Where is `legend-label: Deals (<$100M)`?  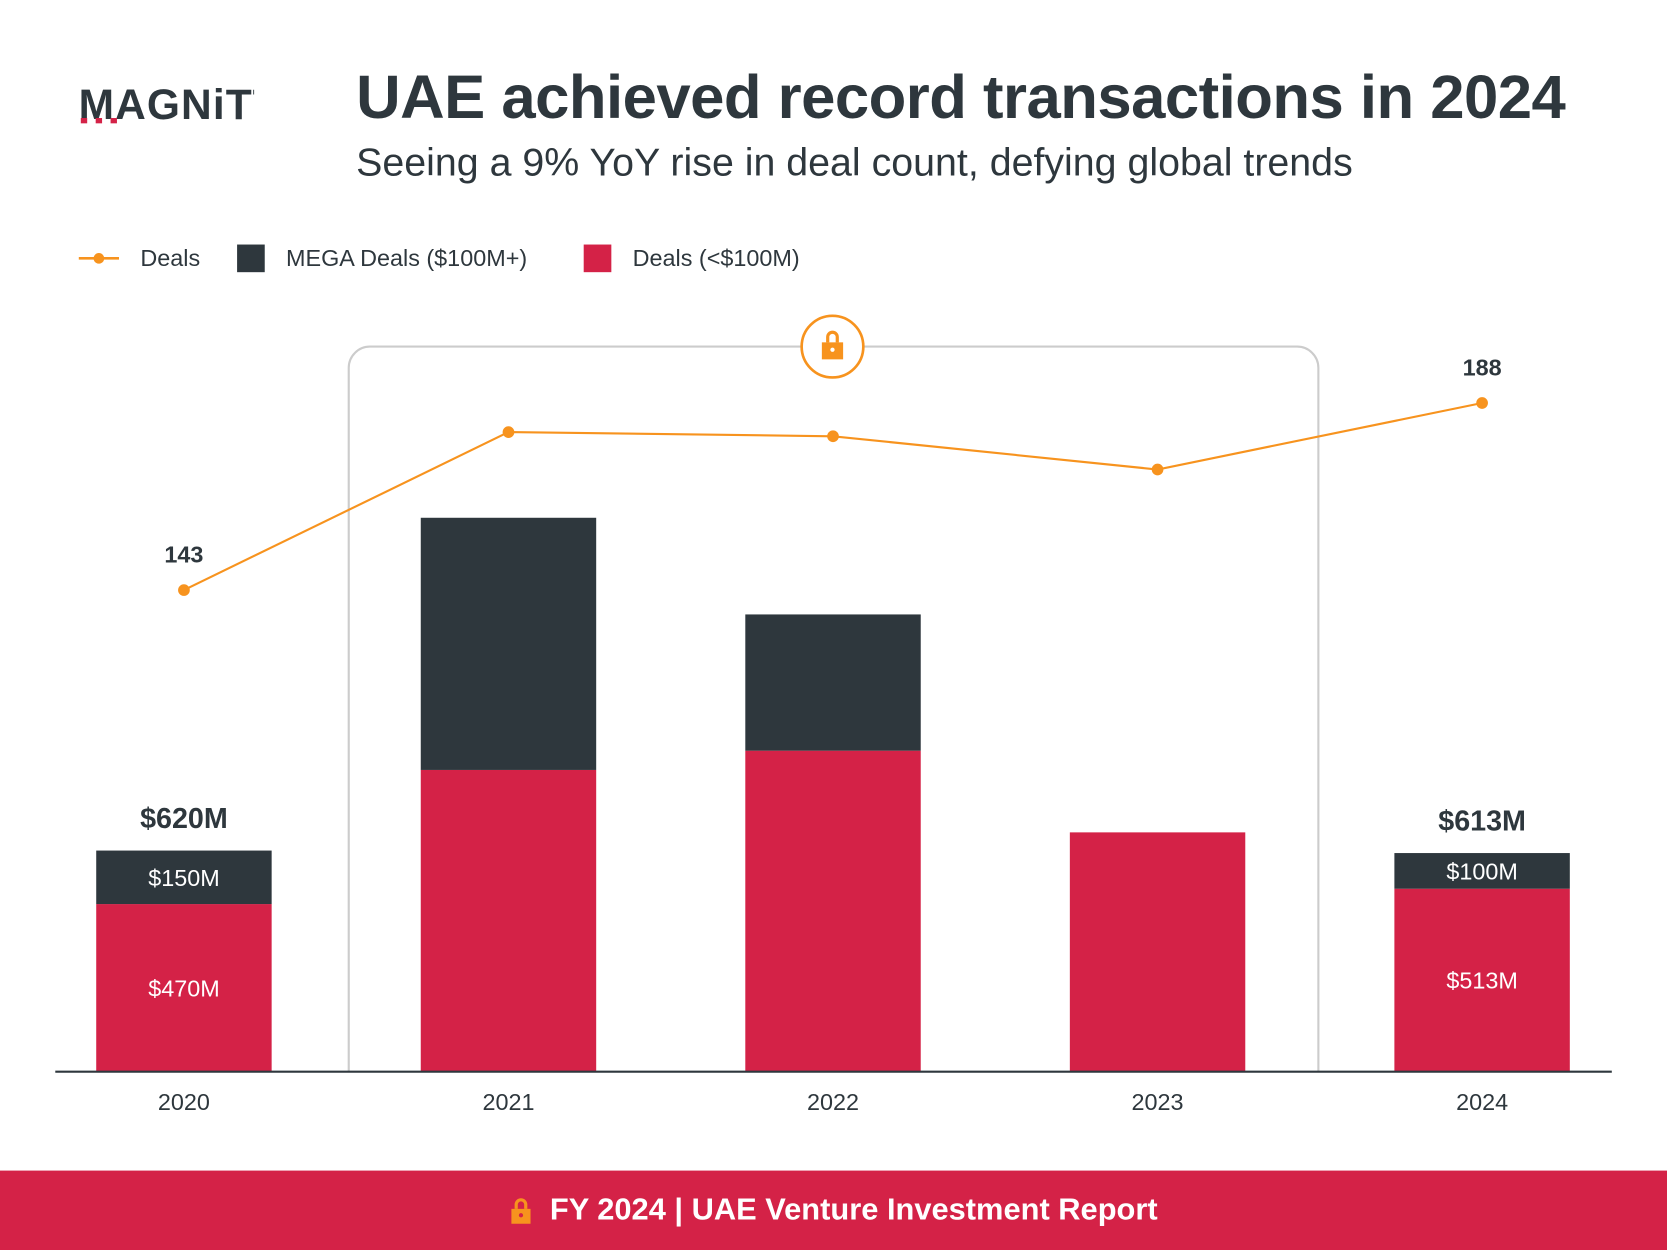
legend-label: Deals (<$100M) is located at coordinates (716, 258).